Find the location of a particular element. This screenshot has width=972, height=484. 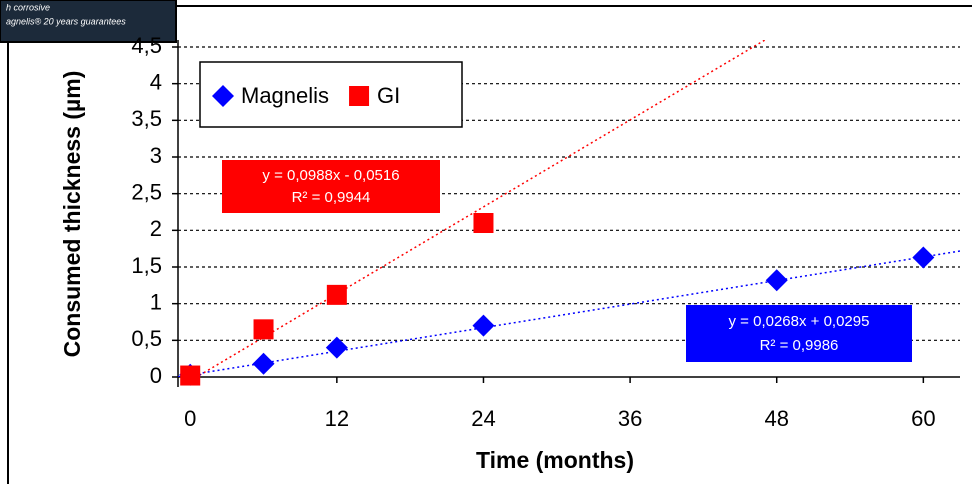

y-tick-label: 1,5 is located at coordinates (146, 265).